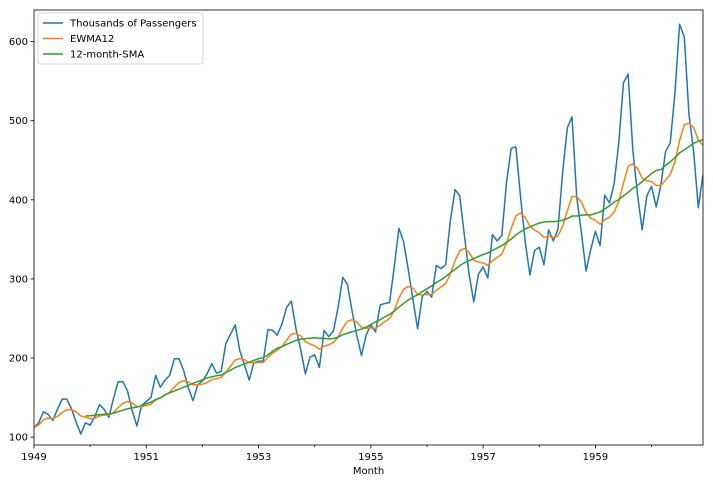 This screenshot has height=483, width=713. Describe the element at coordinates (18, 279) in the screenshot. I see `y-tick-label: 300` at that location.